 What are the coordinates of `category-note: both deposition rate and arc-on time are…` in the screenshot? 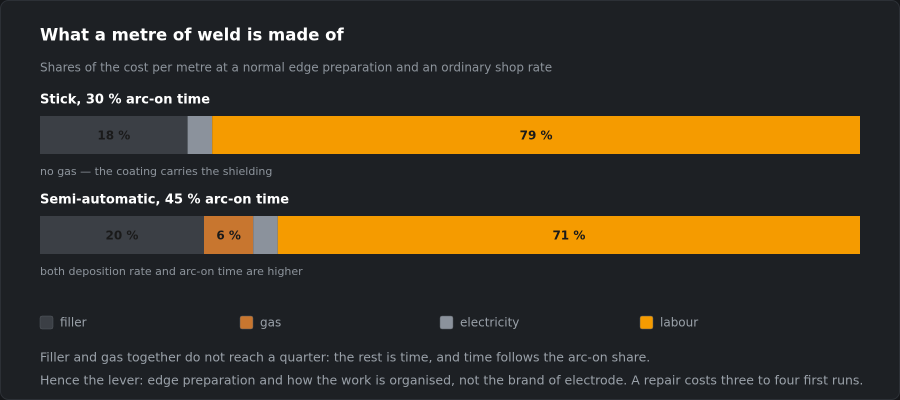 It's located at (171, 271).